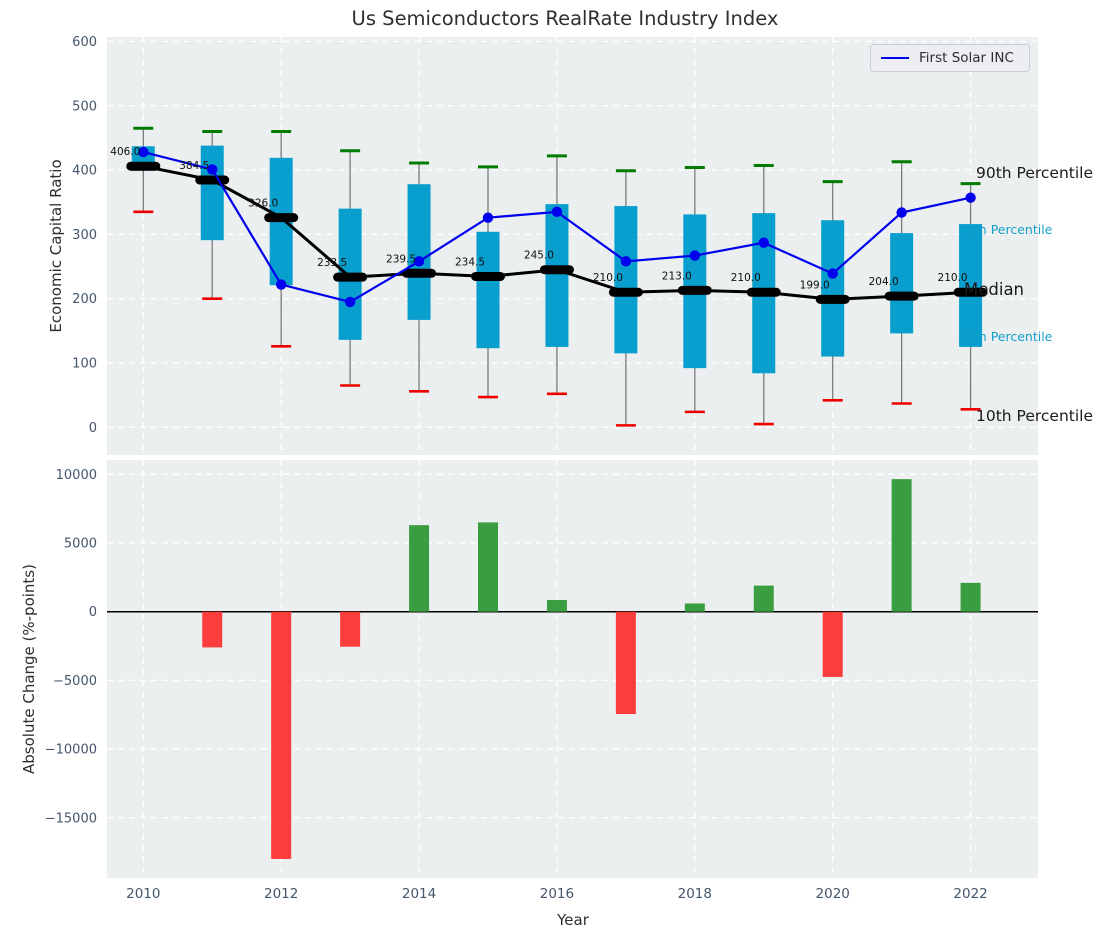 The width and height of the screenshot is (1112, 942). Describe the element at coordinates (71, 818) in the screenshot. I see `bottom-ytick-label: −15000` at that location.